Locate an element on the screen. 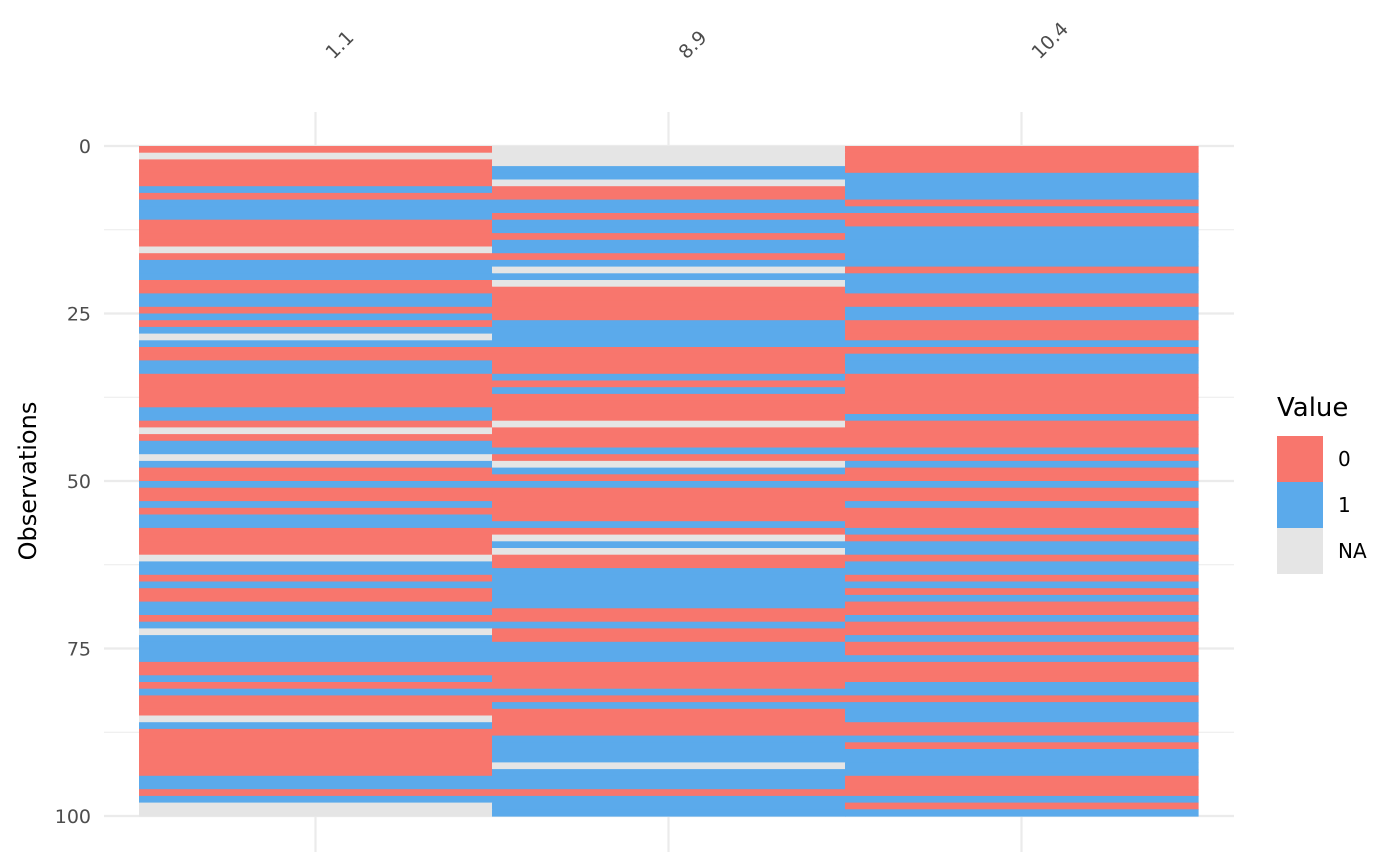 The image size is (1400, 866). legend-label: NA is located at coordinates (1352, 551).